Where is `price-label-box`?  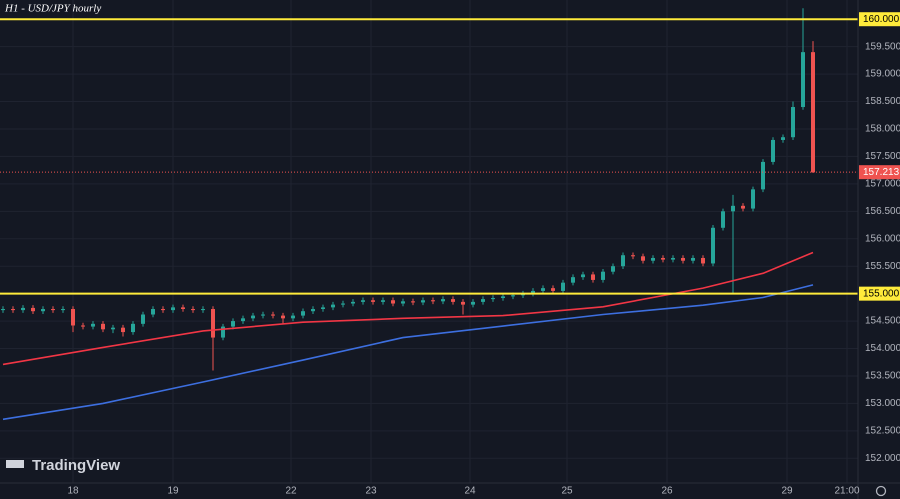 price-label-box is located at coordinates (879, 172).